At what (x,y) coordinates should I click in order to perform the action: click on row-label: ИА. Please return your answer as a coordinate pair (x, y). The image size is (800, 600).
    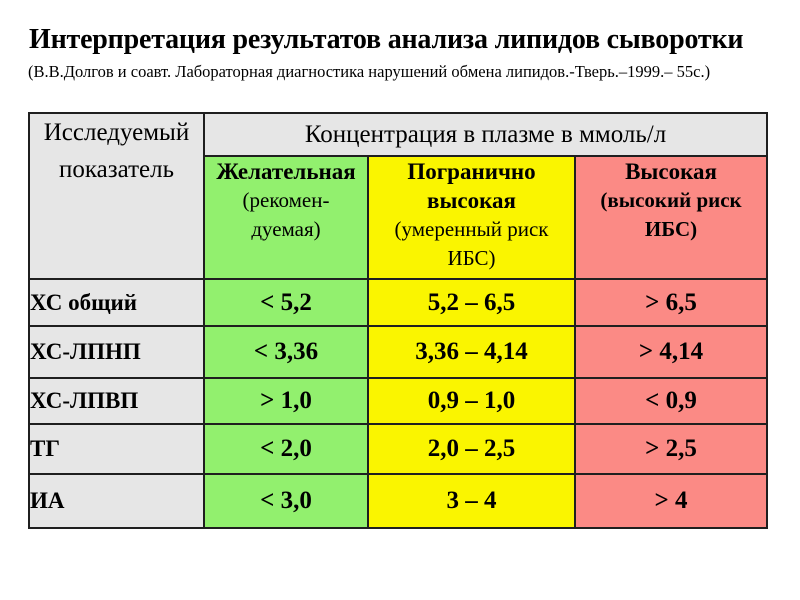
    Looking at the image, I should click on (116, 501).